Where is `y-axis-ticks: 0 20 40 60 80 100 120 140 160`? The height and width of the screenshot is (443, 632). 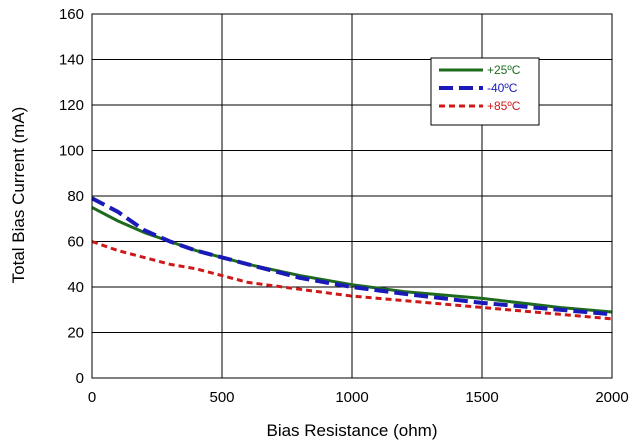 y-axis-ticks: 0 20 40 60 80 100 120 140 160 is located at coordinates (71, 196).